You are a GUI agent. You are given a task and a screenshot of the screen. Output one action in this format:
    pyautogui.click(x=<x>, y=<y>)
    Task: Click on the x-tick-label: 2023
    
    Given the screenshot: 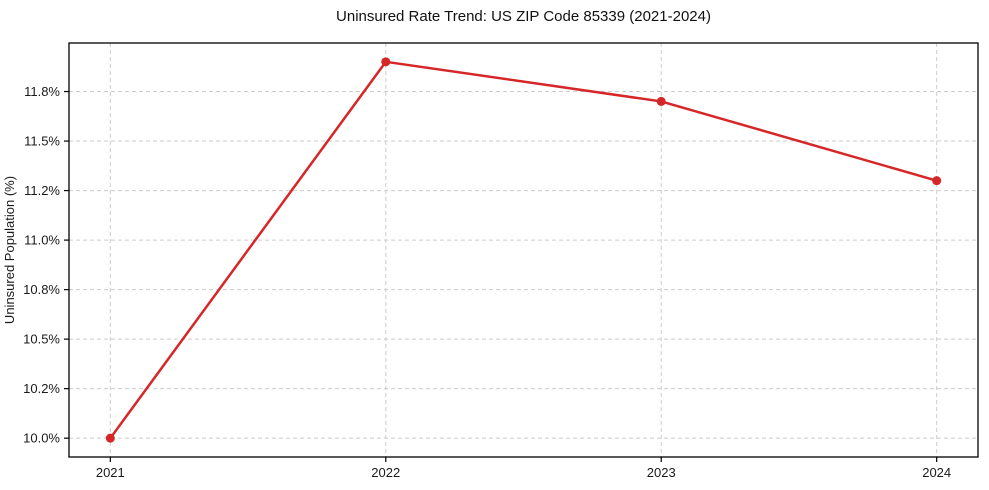 What is the action you would take?
    pyautogui.click(x=661, y=472)
    